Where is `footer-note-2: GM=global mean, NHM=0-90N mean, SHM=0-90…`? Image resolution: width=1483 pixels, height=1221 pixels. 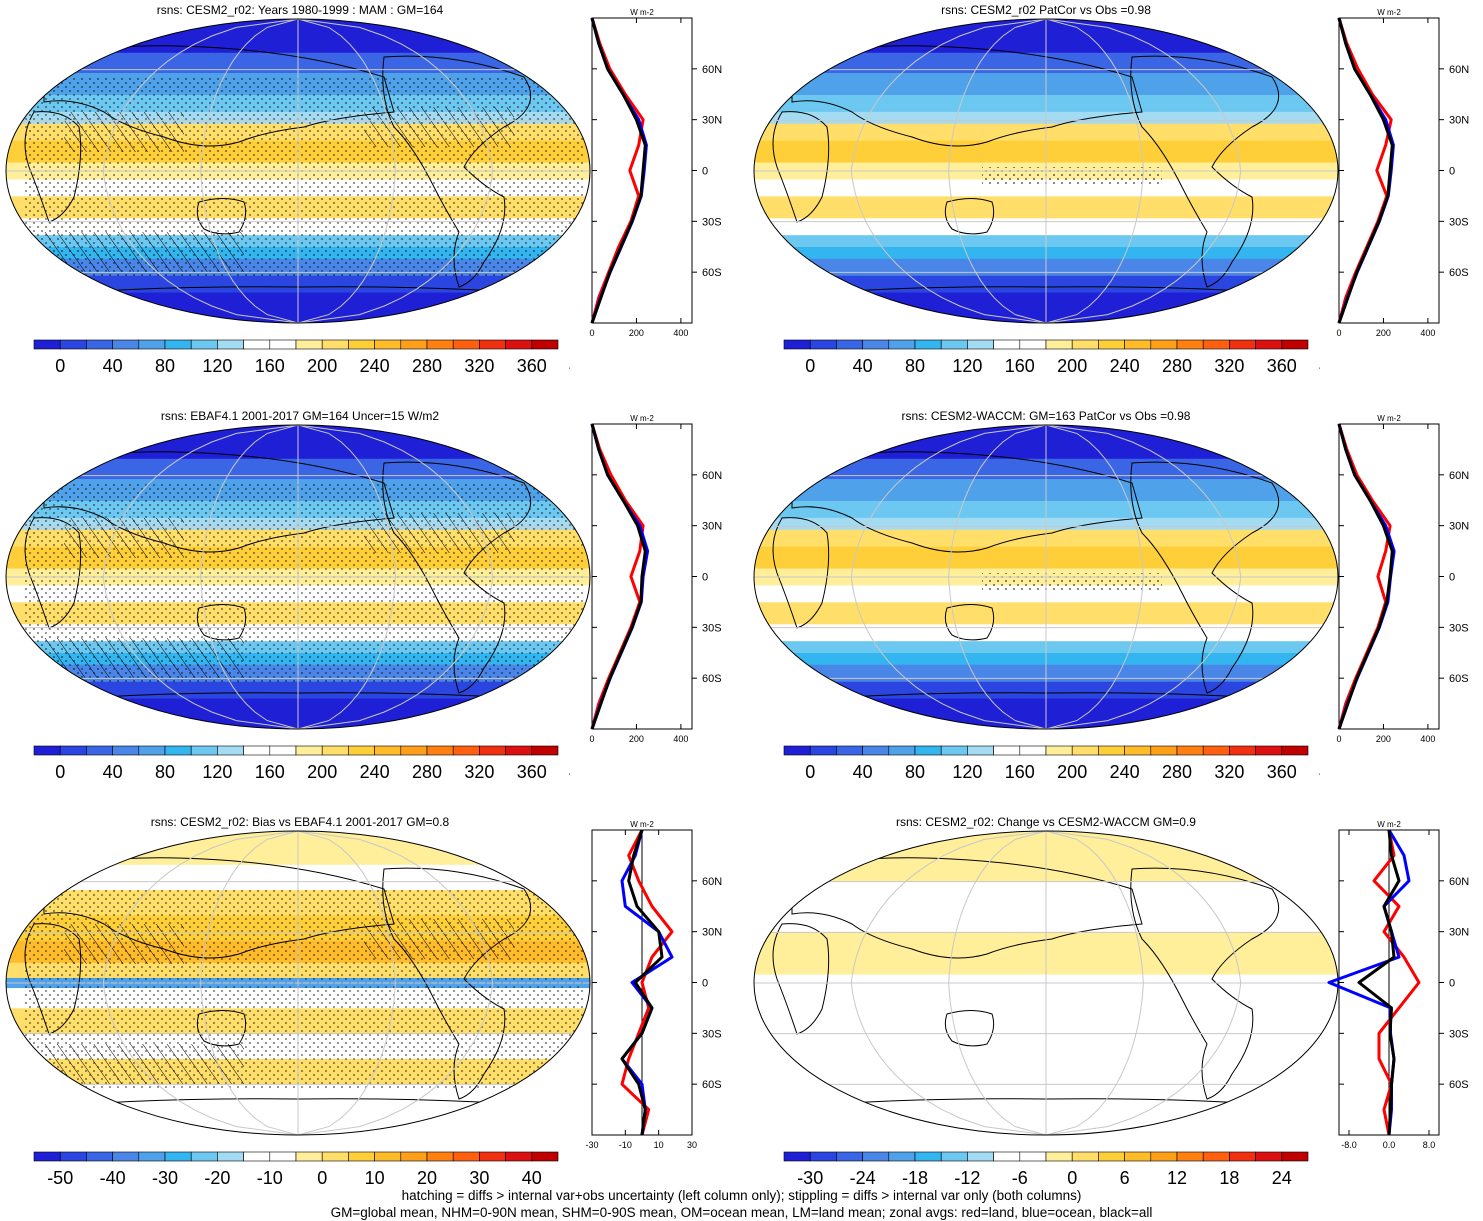
footer-note-2: GM=global mean, NHM=0-90N mean, SHM=0-90… is located at coordinates (741, 1212).